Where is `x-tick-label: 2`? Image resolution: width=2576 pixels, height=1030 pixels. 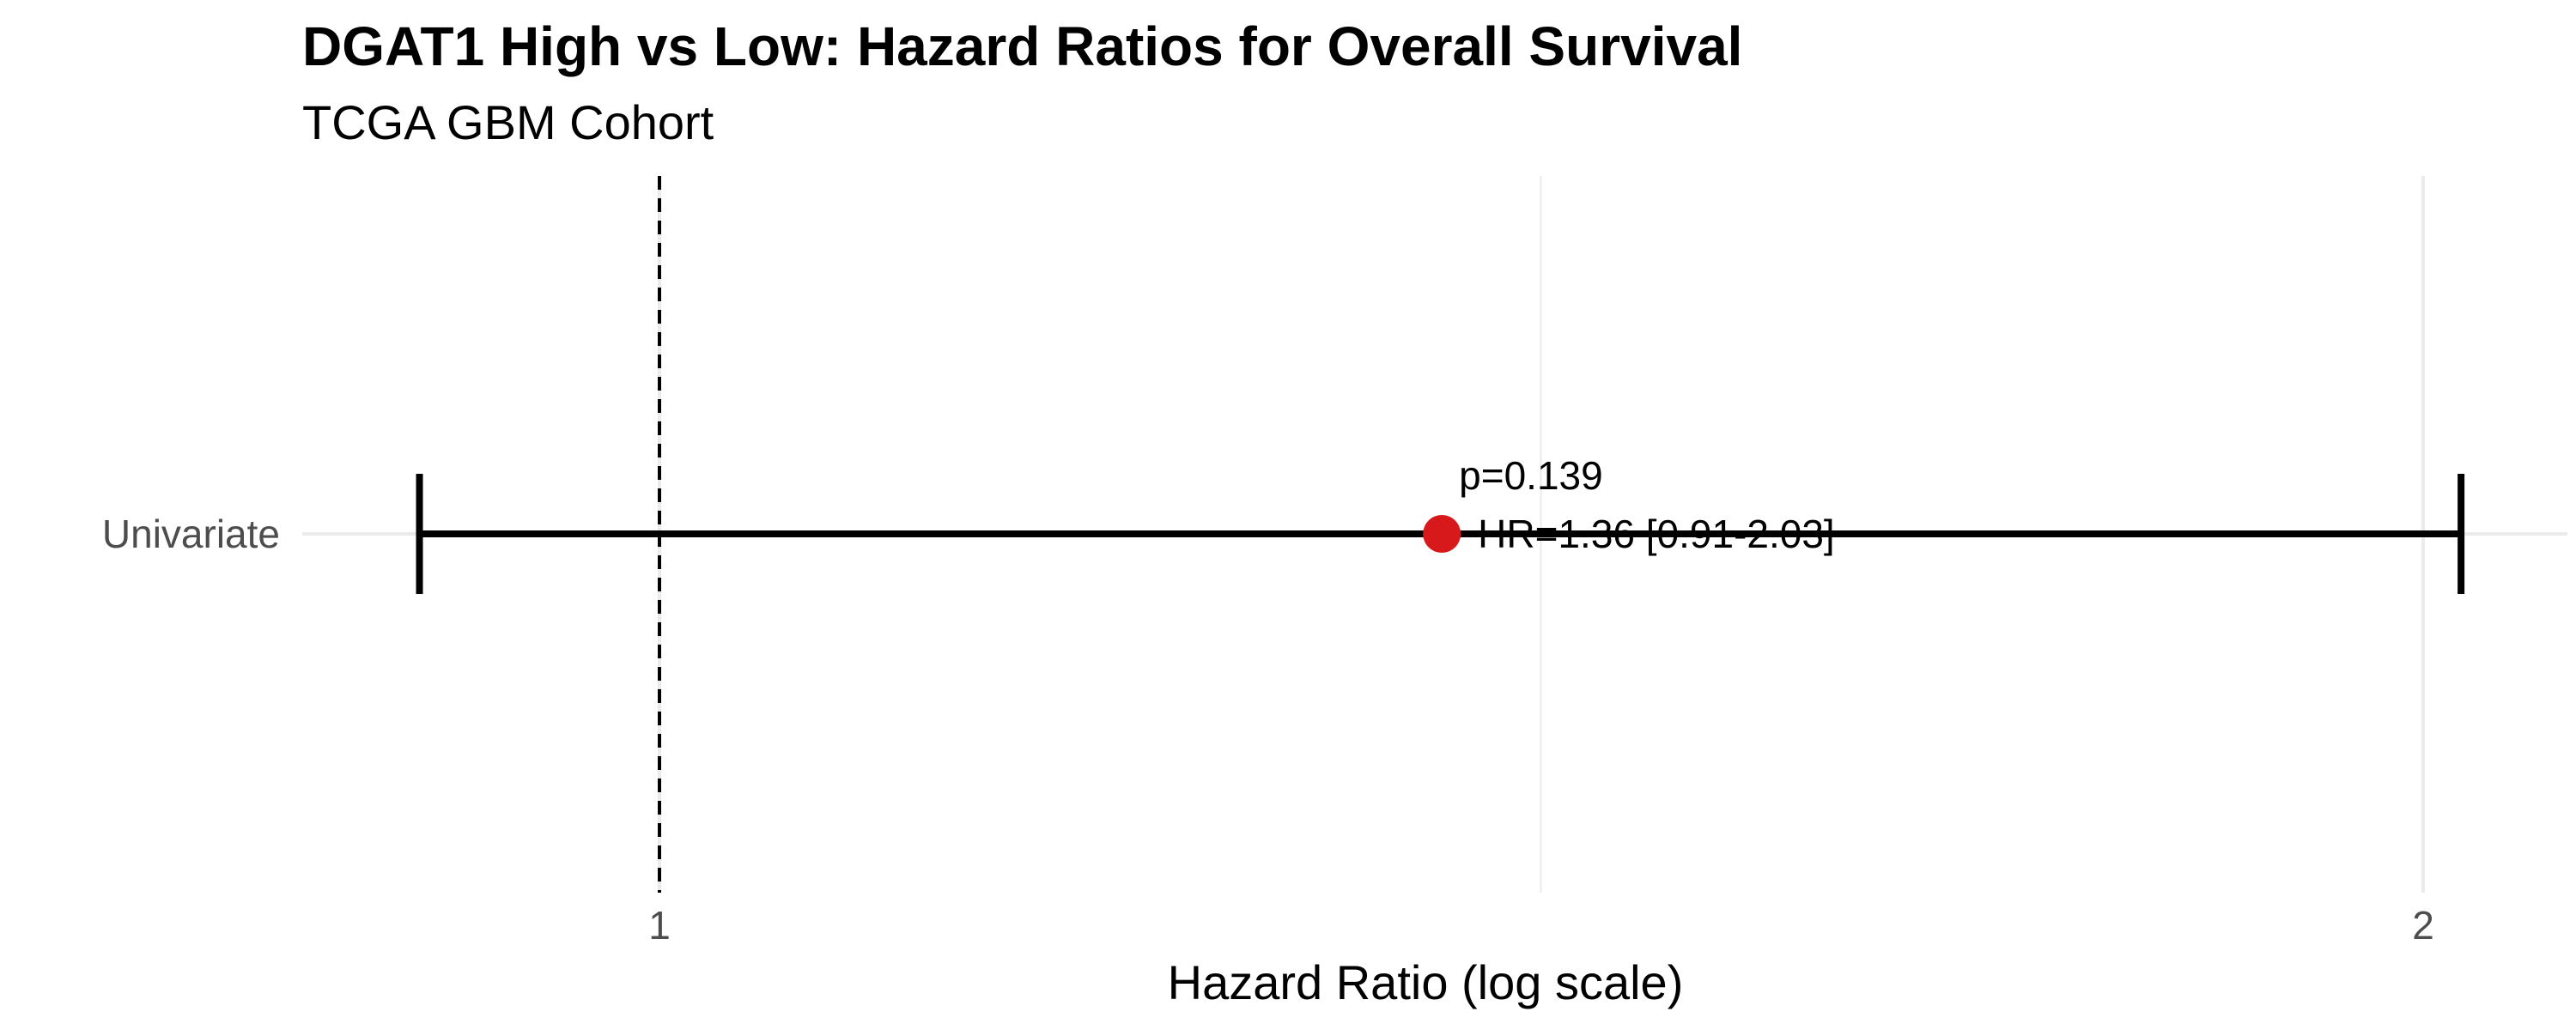 x-tick-label: 2 is located at coordinates (2423, 925).